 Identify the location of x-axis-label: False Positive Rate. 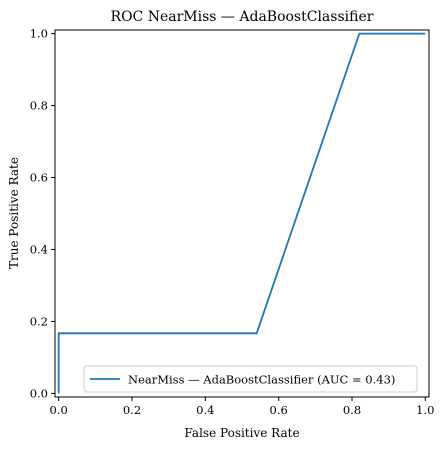
(241, 433).